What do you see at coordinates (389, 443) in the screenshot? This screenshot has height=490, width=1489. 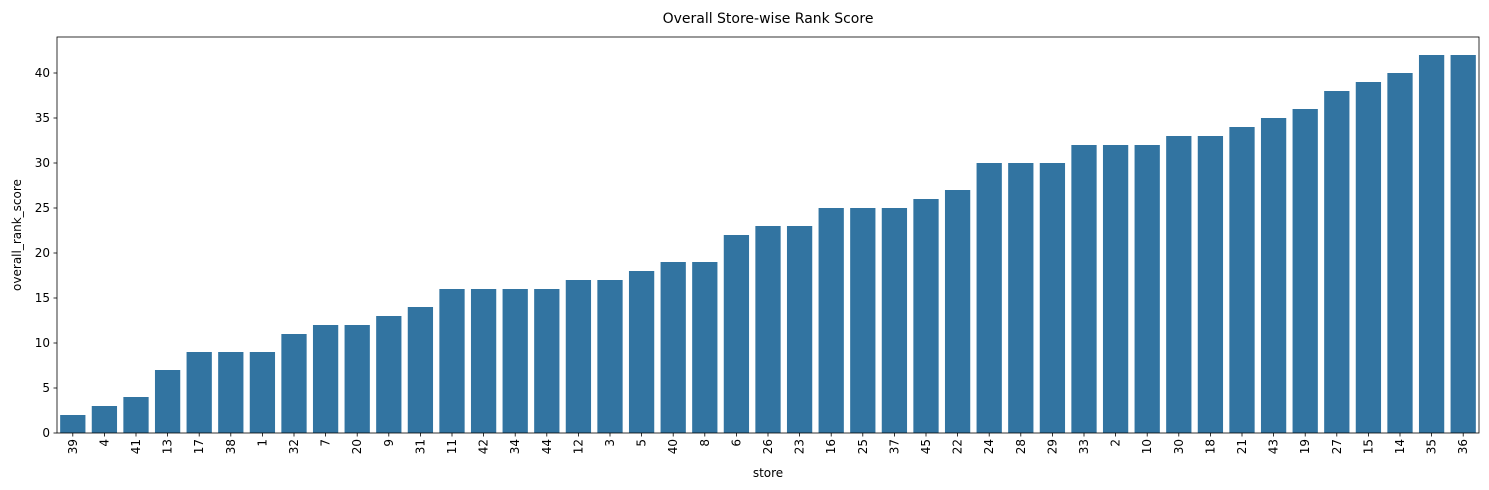 I see `x-tick-label: 9` at bounding box center [389, 443].